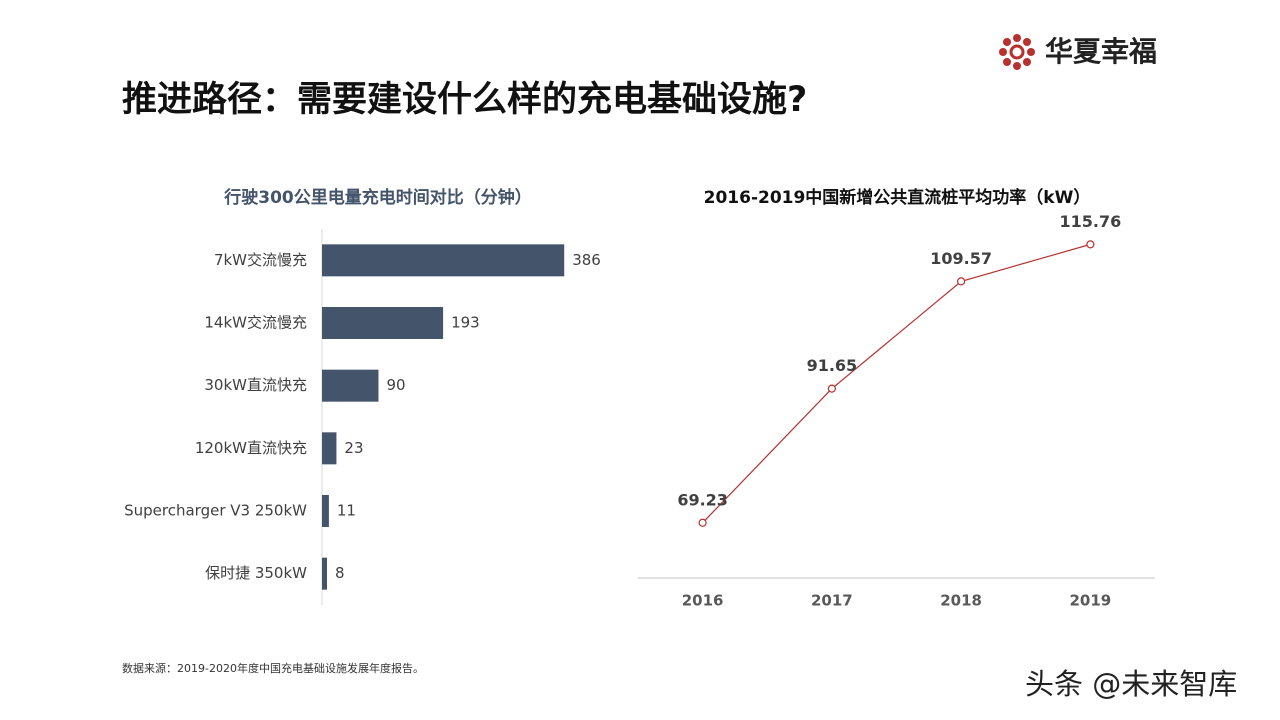  Describe the element at coordinates (896, 383) in the screenshot. I see `line` at that location.